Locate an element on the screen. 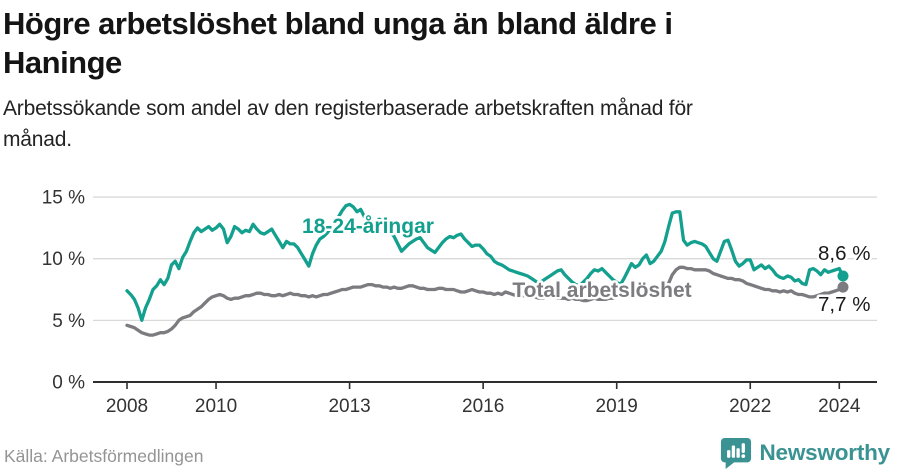  end-value-label-total: 7,7 % is located at coordinates (844, 304).